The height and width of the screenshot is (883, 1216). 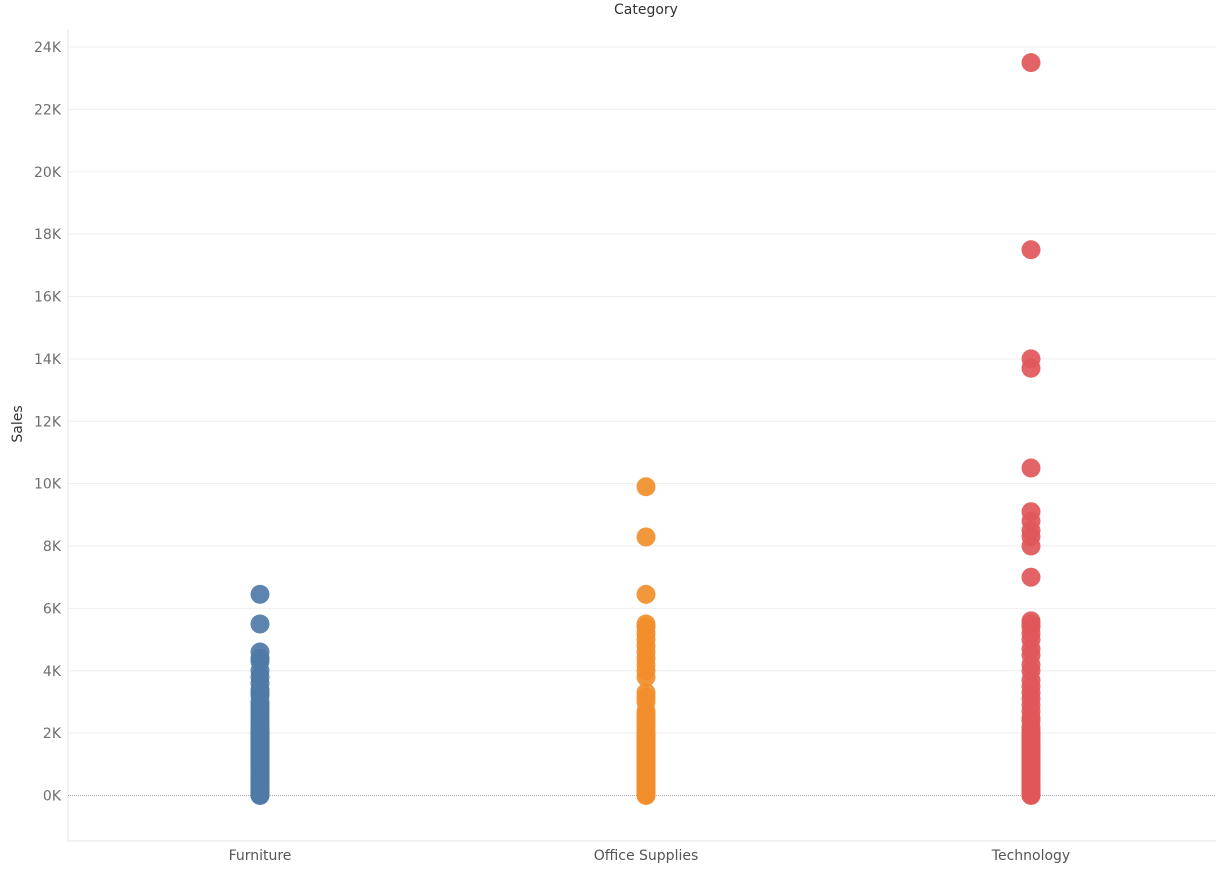 I want to click on category-labels: Furniture Office Supplies Technology, so click(x=650, y=856).